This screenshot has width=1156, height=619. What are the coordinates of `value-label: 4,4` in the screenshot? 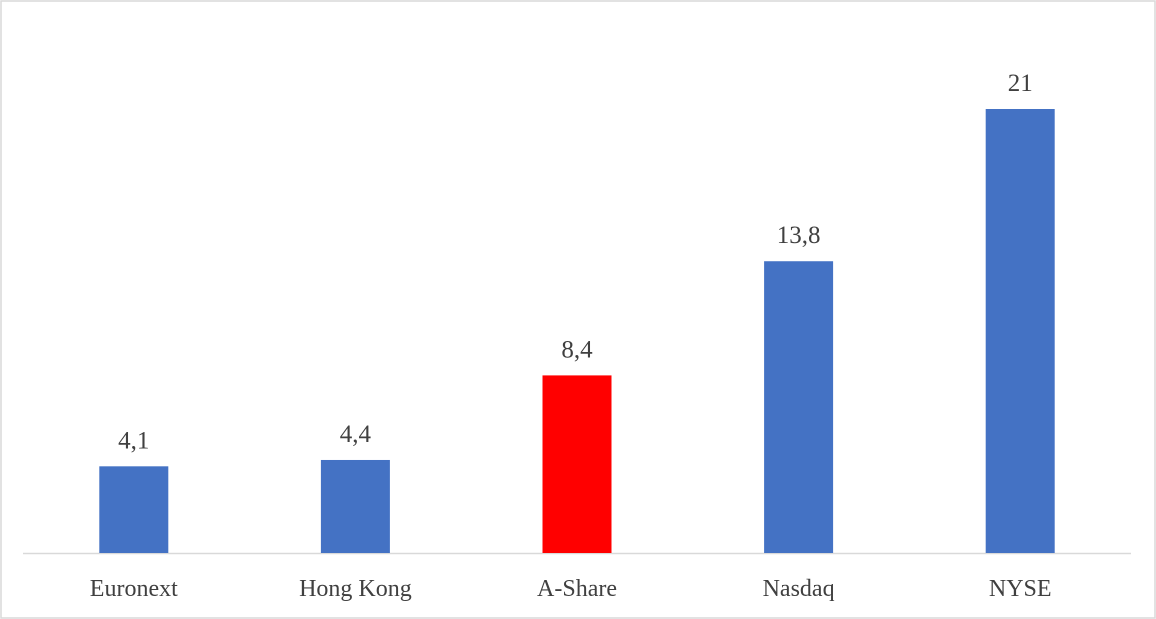 It's located at (356, 434).